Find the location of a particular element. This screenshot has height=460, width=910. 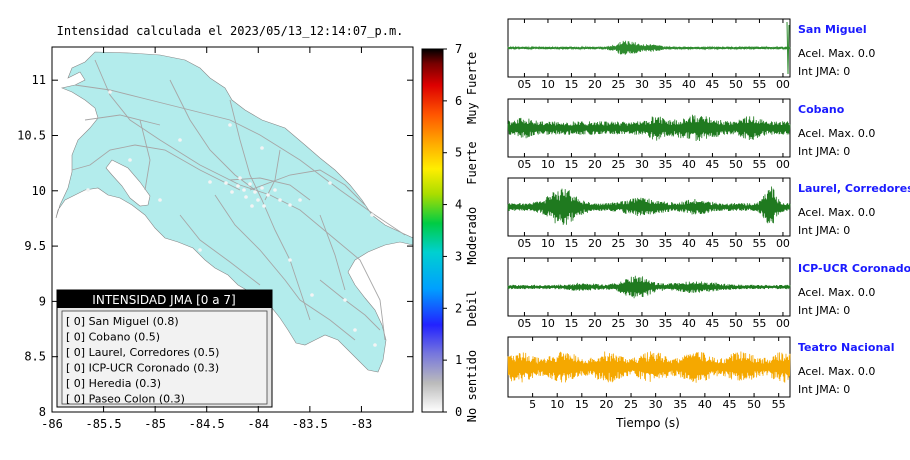

colorbar-category-label: No sentido is located at coordinates (472, 386).